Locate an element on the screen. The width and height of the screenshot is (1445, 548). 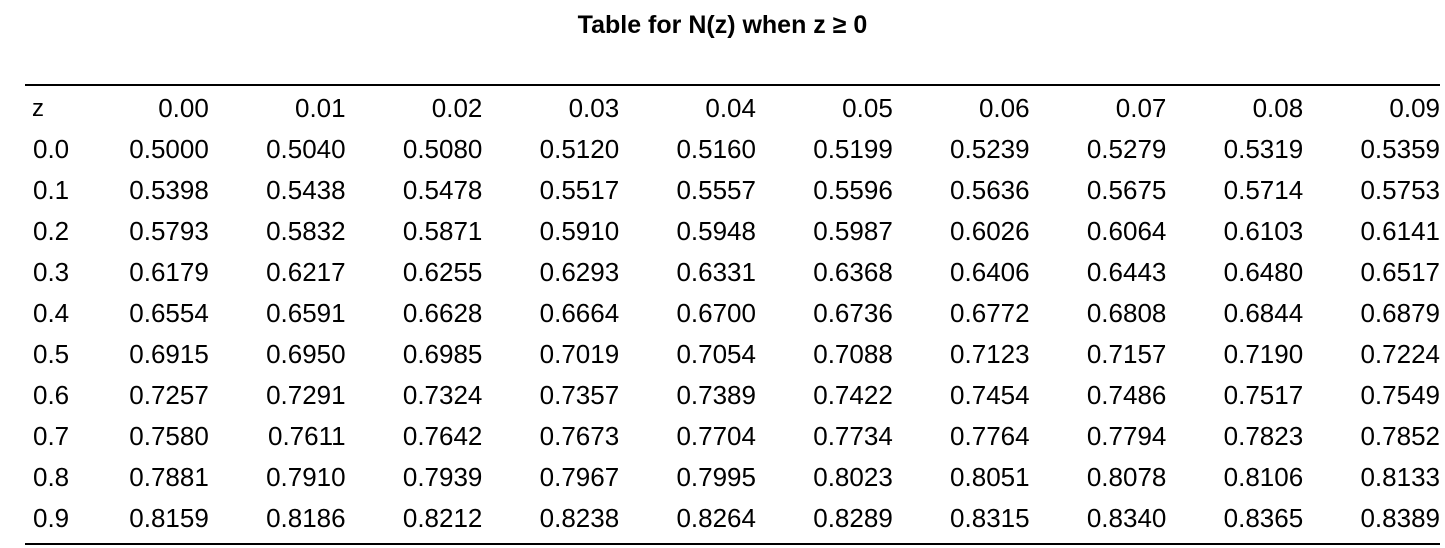
probability-cell: 0.5753 is located at coordinates (1400, 190).